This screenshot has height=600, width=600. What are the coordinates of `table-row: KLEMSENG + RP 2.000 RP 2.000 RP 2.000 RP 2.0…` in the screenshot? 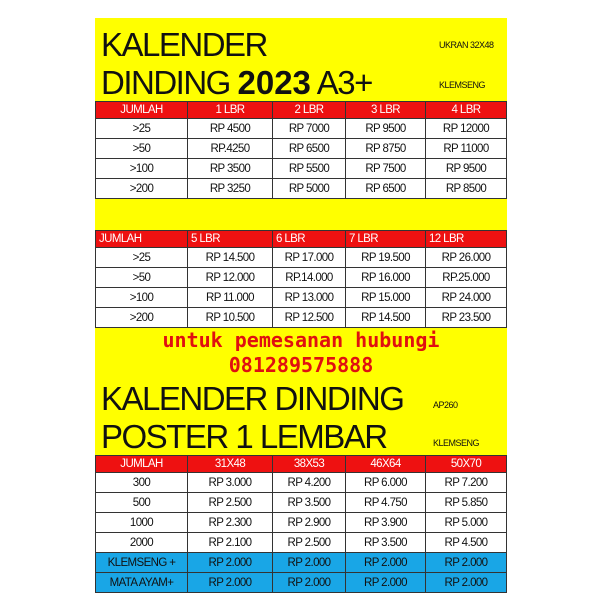 It's located at (301, 562).